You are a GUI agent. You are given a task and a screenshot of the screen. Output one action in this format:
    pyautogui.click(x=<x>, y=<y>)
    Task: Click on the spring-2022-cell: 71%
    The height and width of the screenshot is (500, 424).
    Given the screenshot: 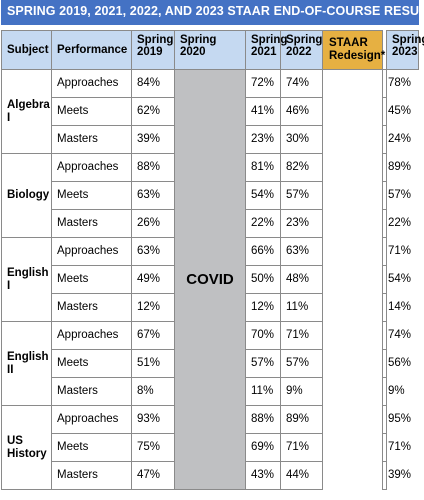 What is the action you would take?
    pyautogui.click(x=301, y=335)
    